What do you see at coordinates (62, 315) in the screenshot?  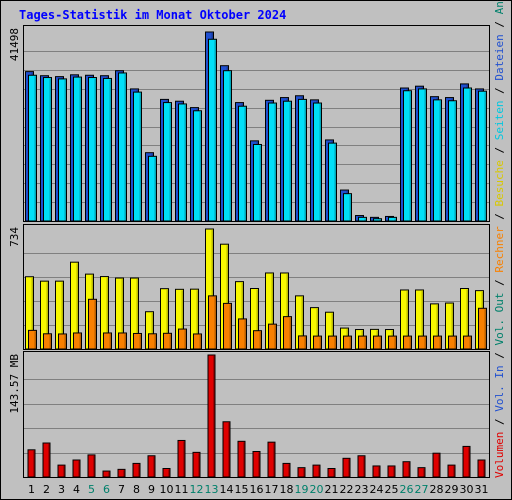 I see `bar-mid-besuche-day3-shade` at bounding box center [62, 315].